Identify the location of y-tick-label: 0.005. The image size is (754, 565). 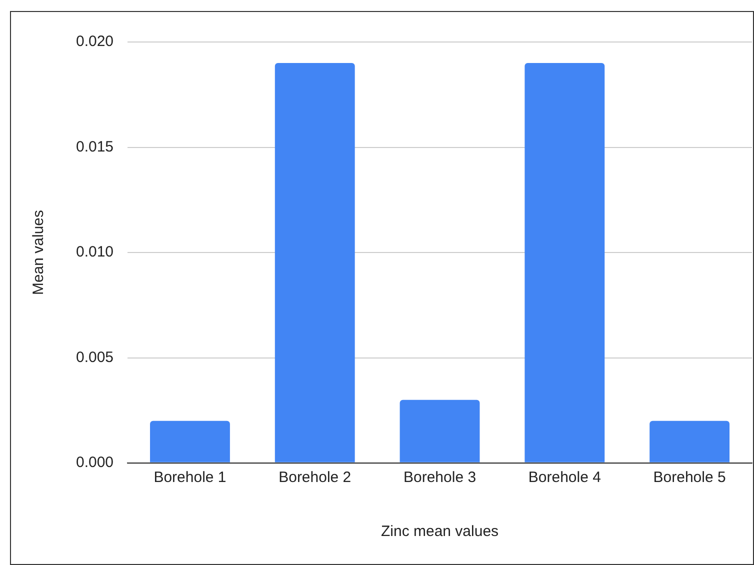
(95, 357).